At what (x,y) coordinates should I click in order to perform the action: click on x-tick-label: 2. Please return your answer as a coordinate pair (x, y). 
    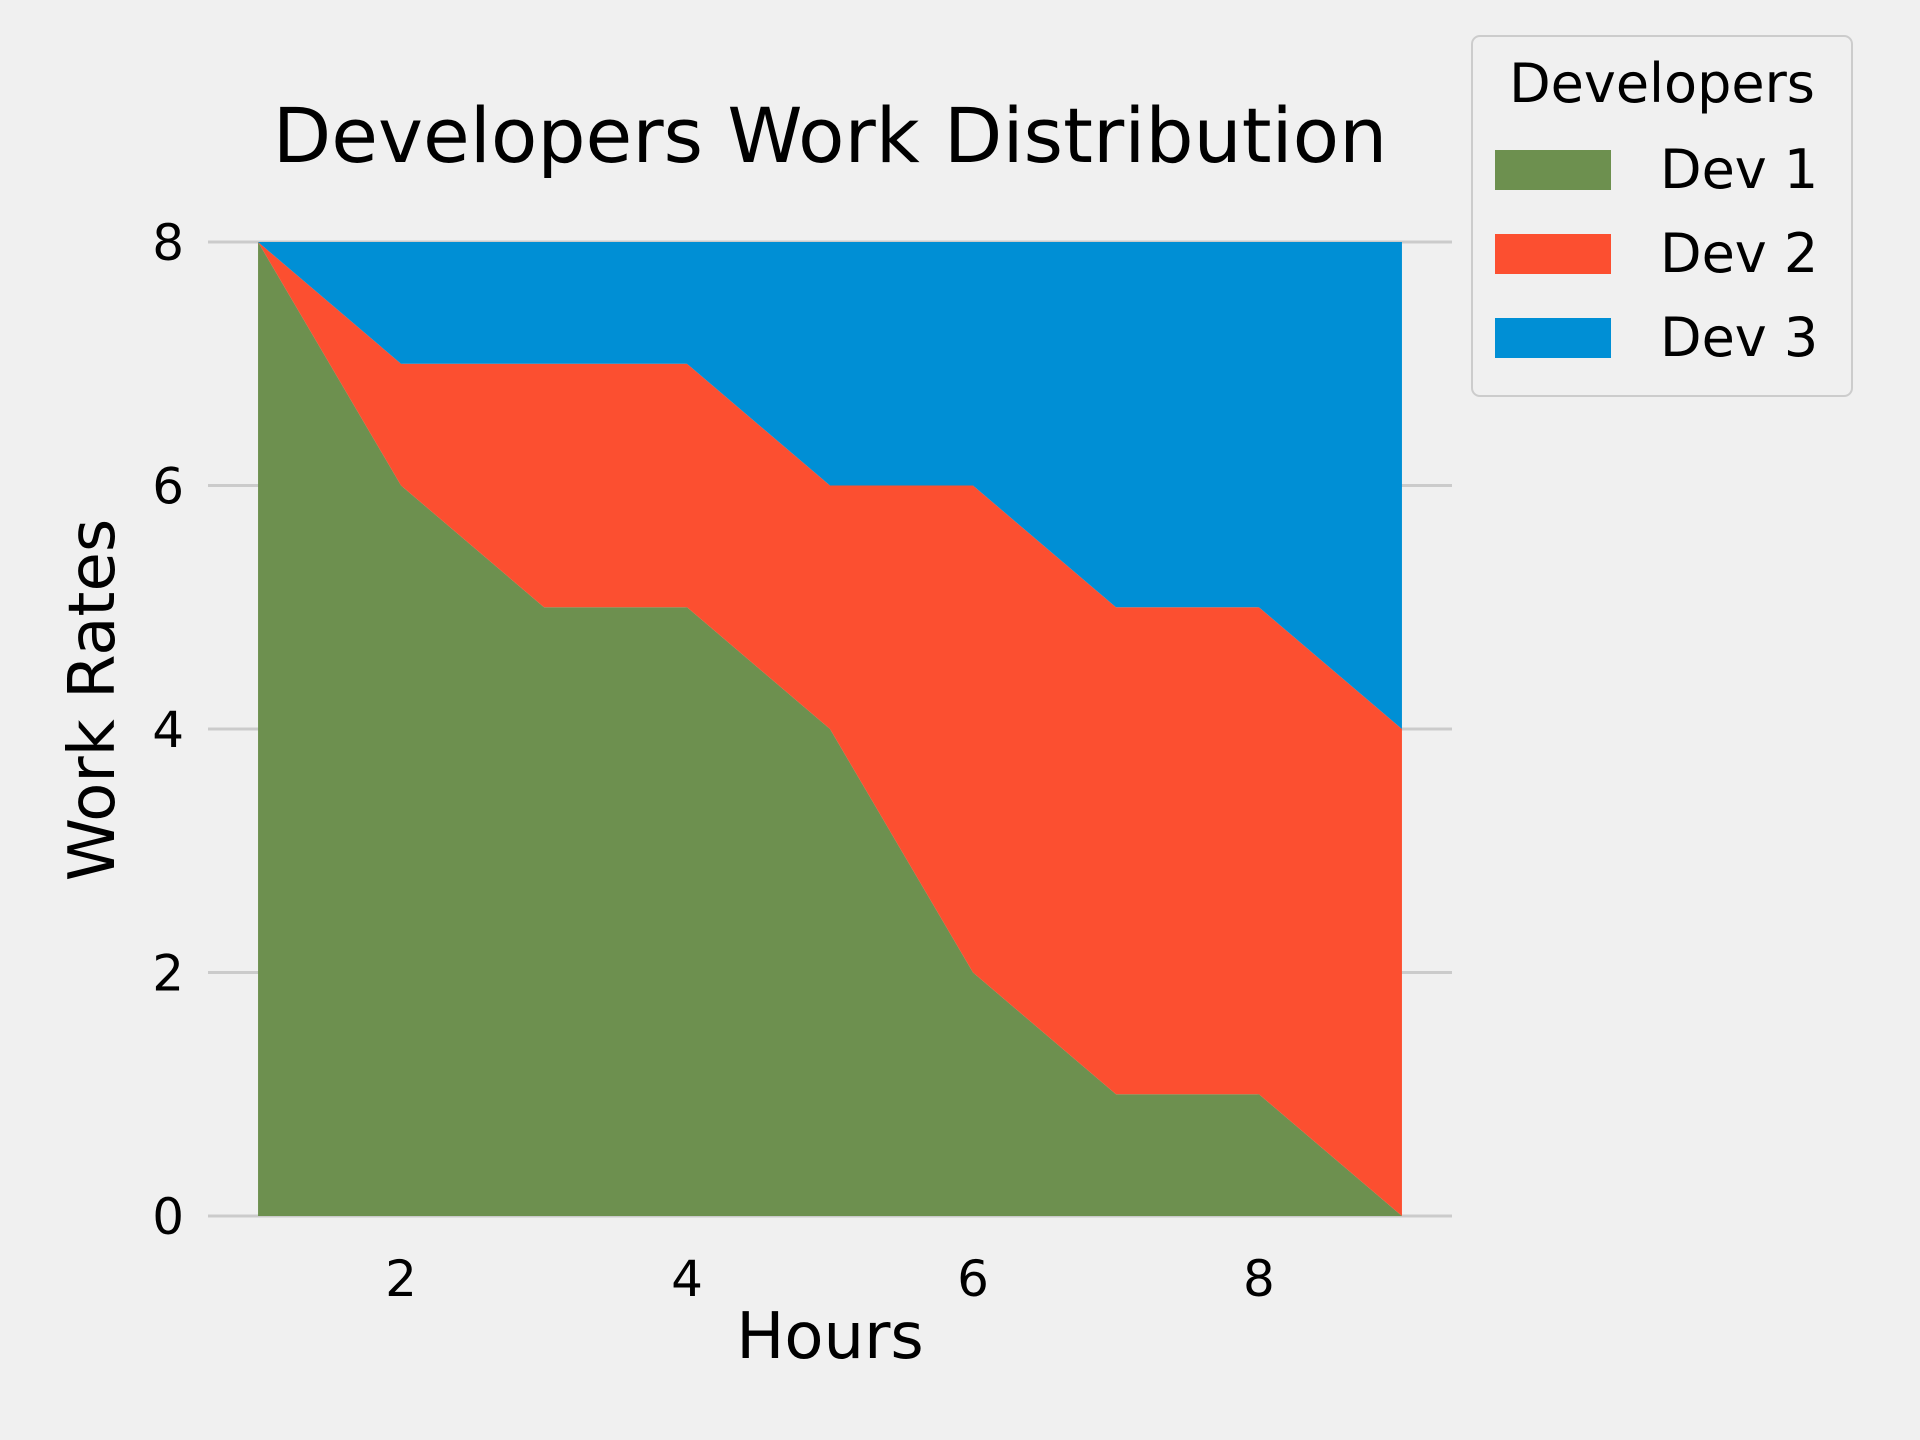
    Looking at the image, I should click on (401, 1279).